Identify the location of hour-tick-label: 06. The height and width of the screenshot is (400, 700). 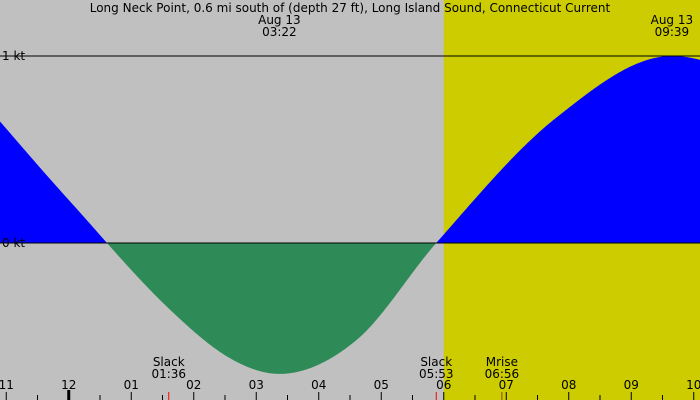
(443, 385).